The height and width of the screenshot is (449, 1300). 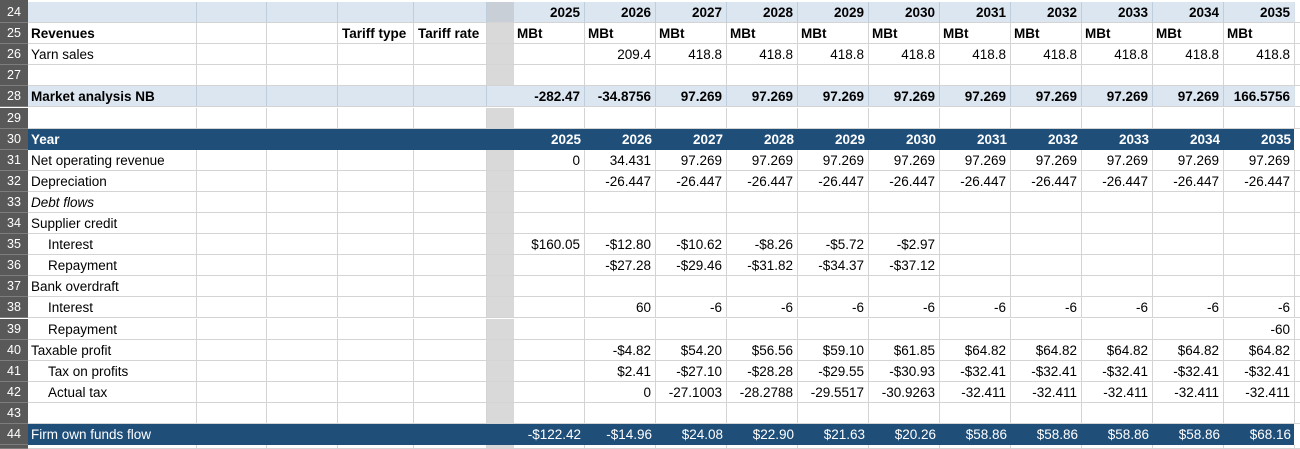 I want to click on row-number, so click(x=14, y=1).